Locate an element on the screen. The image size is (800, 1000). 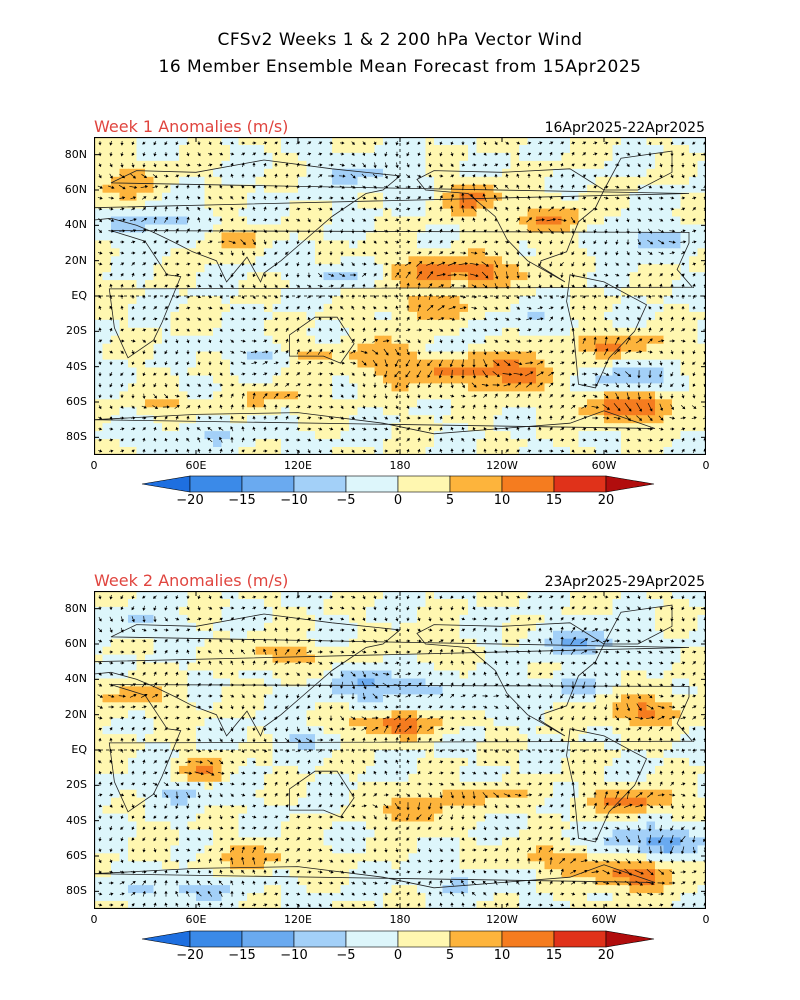
panel-1-date-range: 16Apr2025-22Apr2025 is located at coordinates (624, 128).